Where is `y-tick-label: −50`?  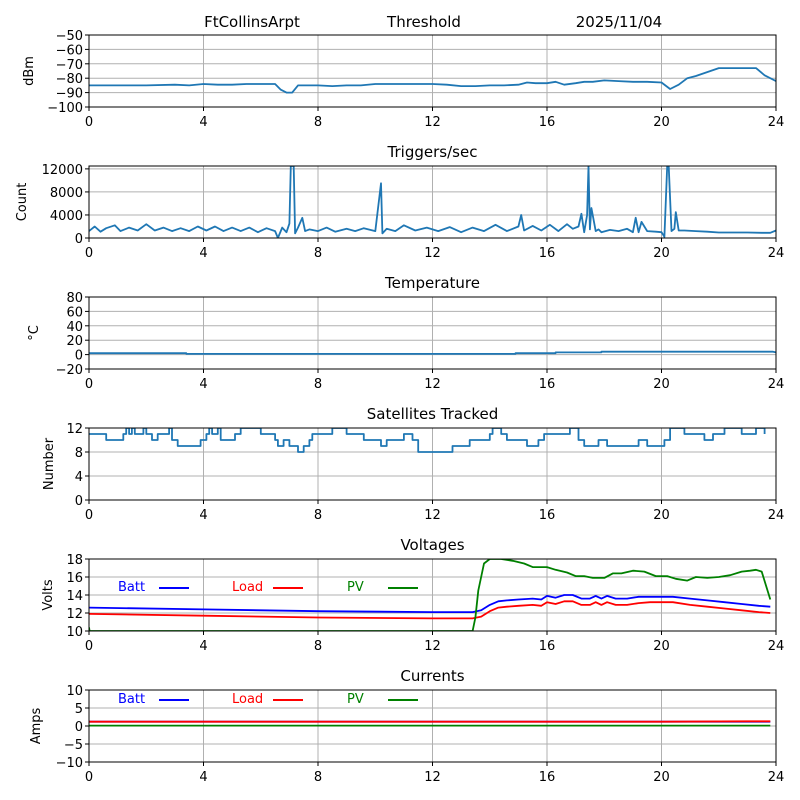 y-tick-label: −50 is located at coordinates (69, 36).